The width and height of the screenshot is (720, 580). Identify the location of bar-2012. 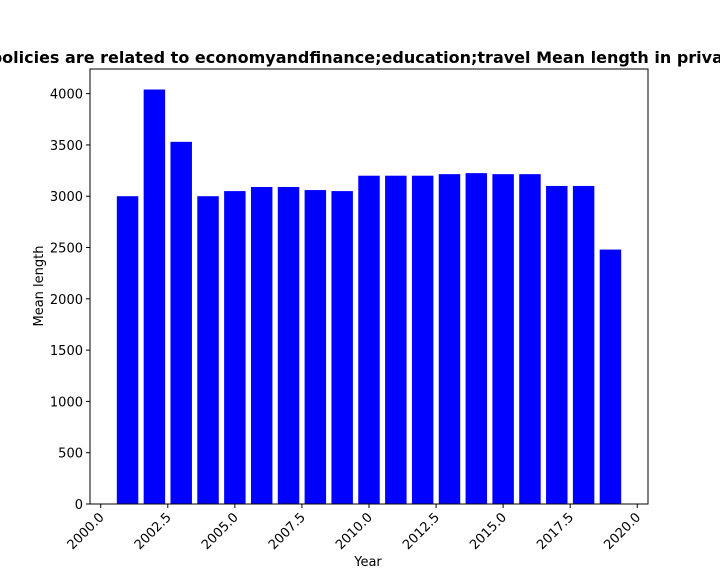
(422, 339).